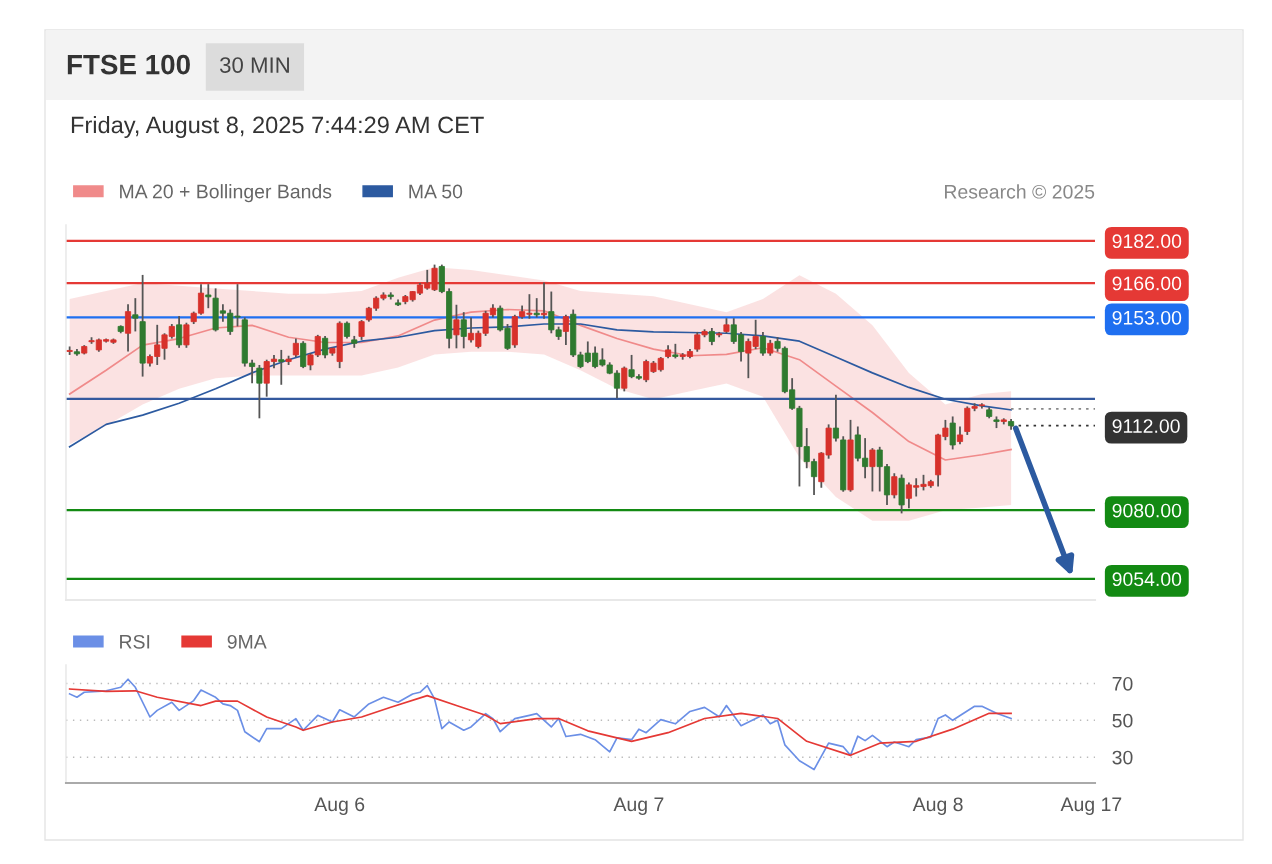  Describe the element at coordinates (1147, 283) in the screenshot. I see `y-tick-label: 9166.00` at that location.